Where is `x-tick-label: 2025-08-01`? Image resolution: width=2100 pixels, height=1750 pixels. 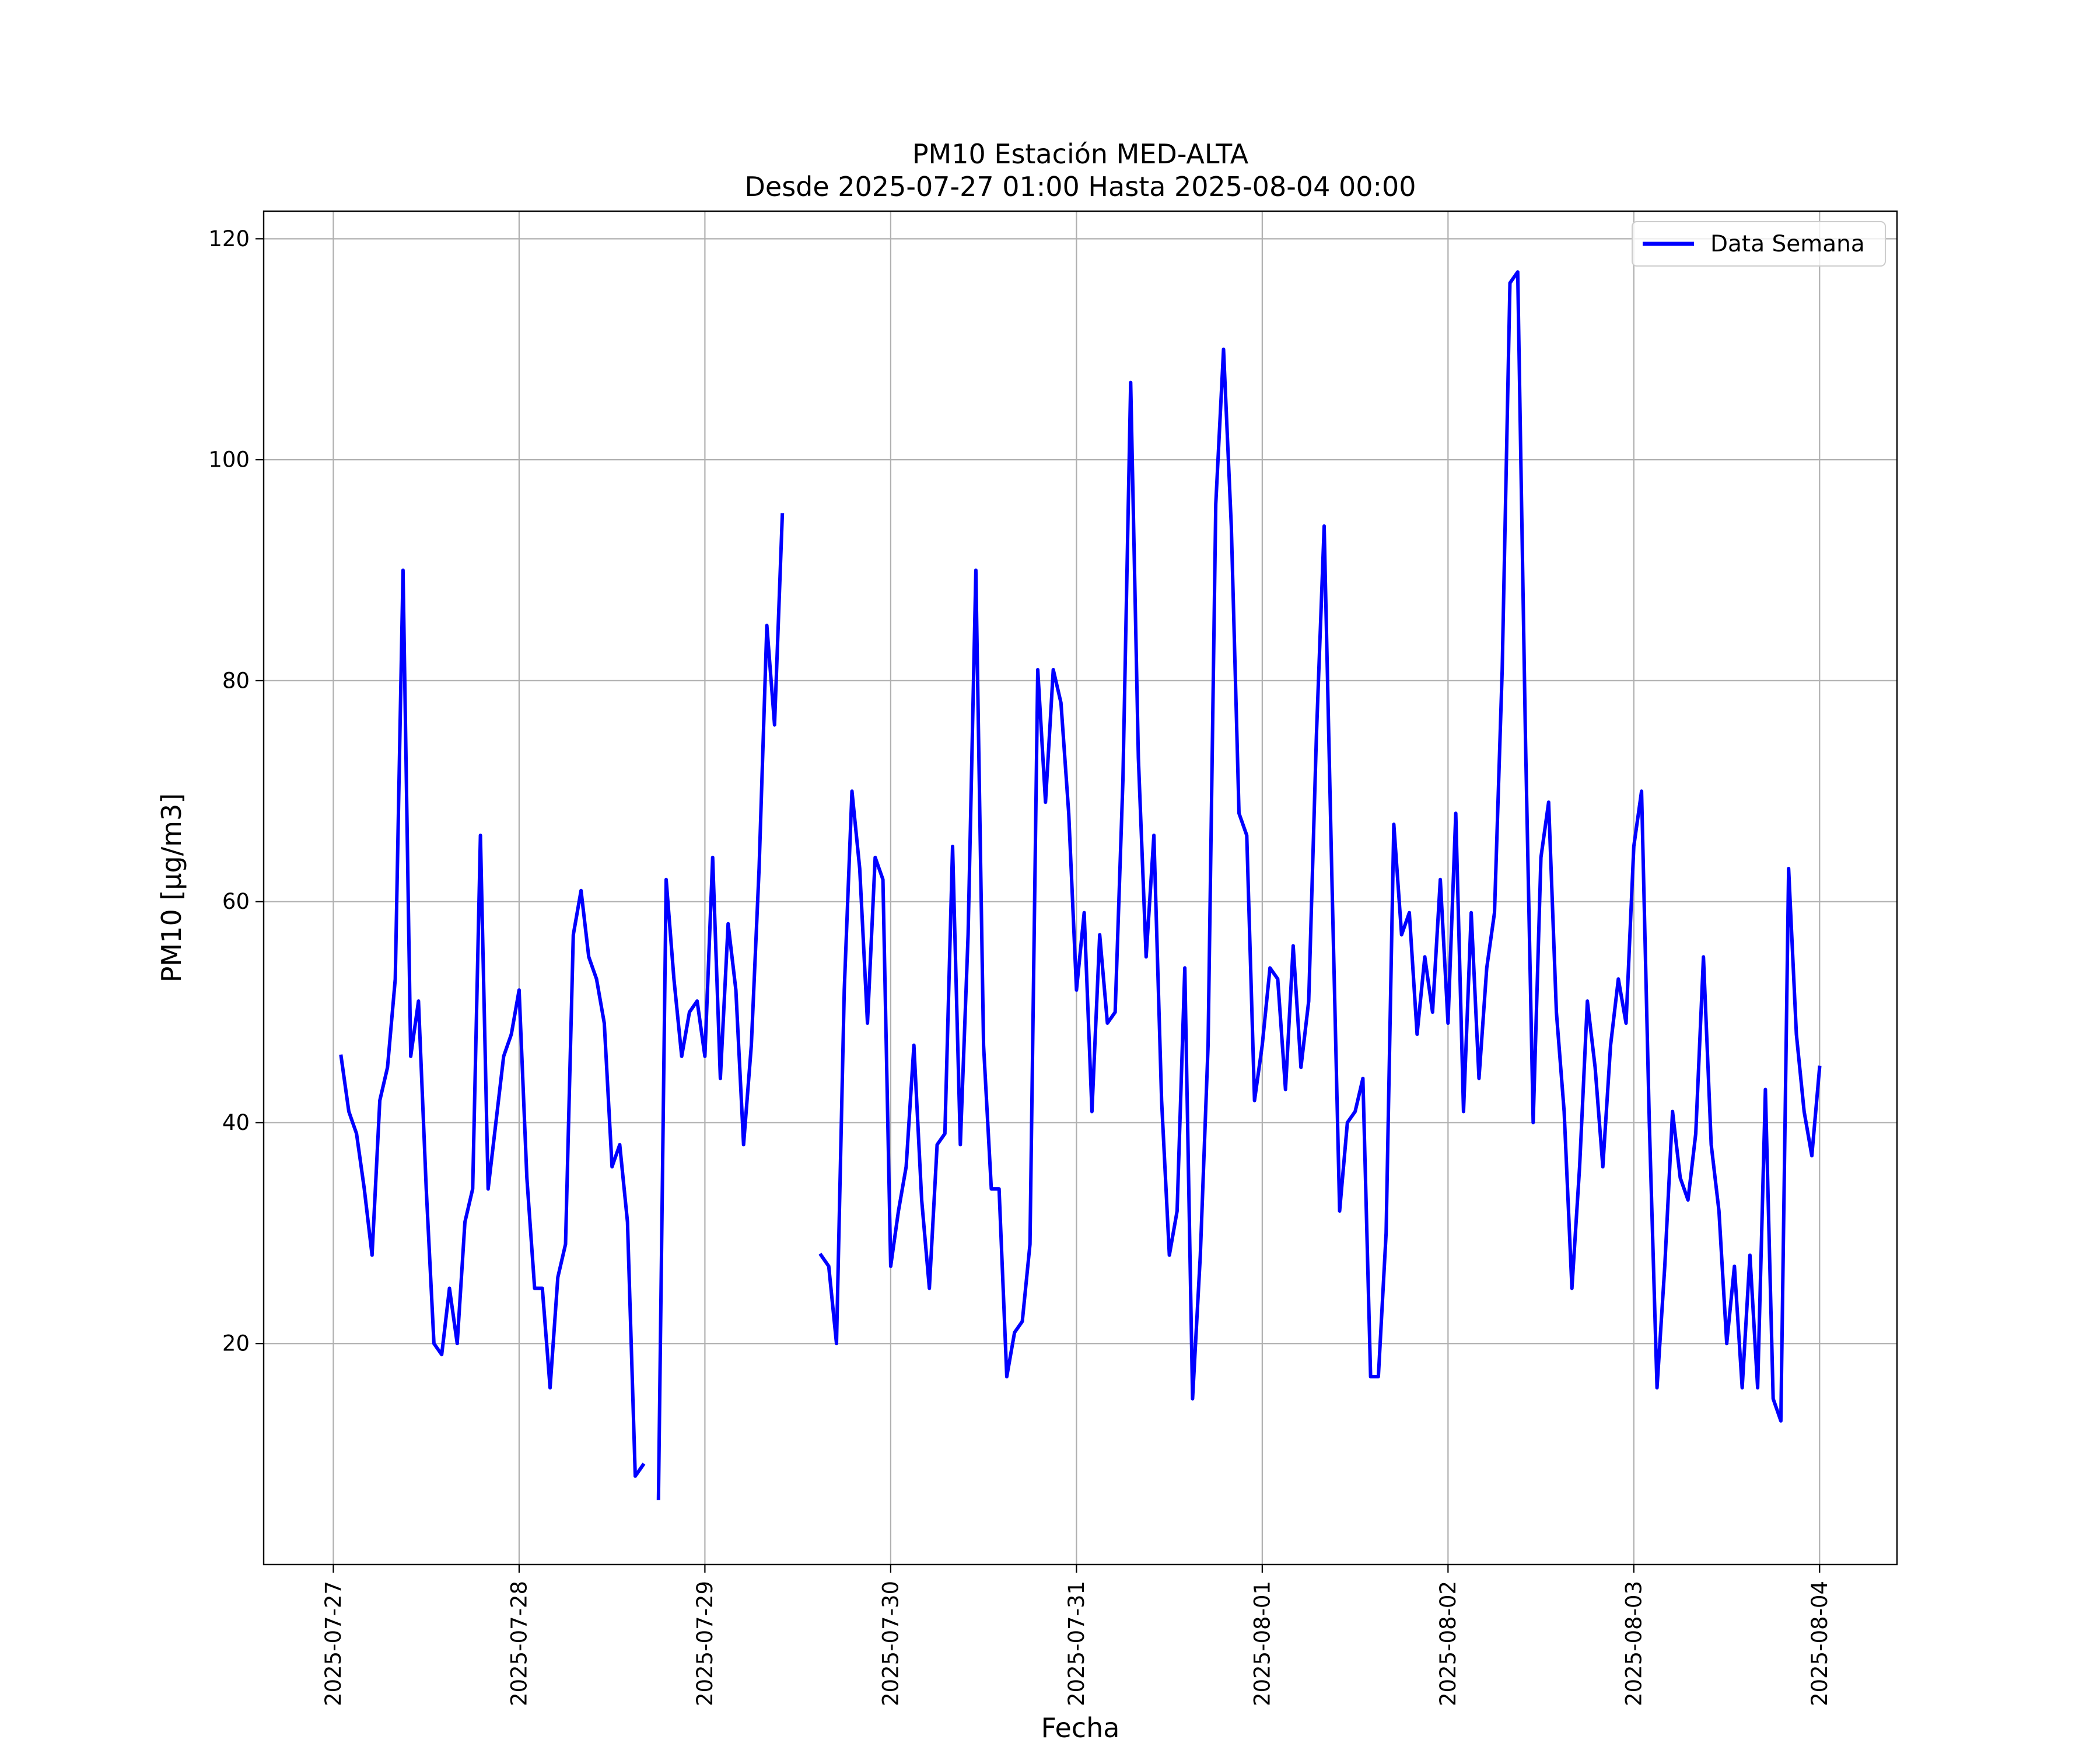
x-tick-label: 2025-08-01 is located at coordinates (1262, 1643).